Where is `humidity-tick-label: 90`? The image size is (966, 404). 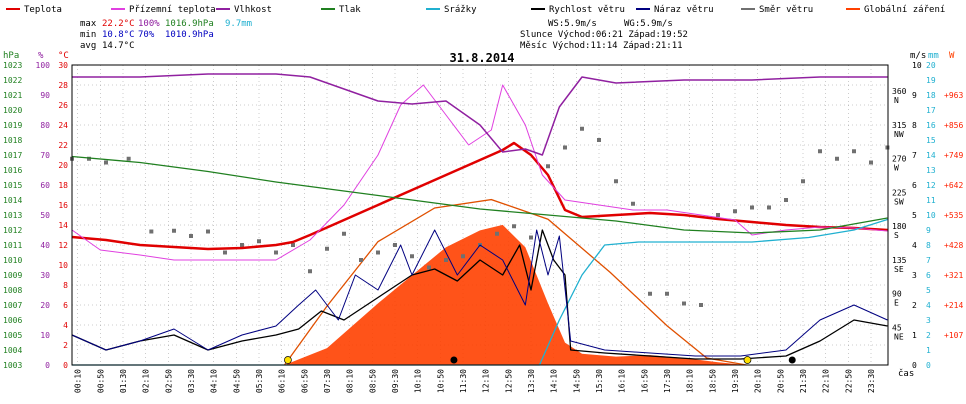 humidity-tick-label: 90 is located at coordinates (45, 95).